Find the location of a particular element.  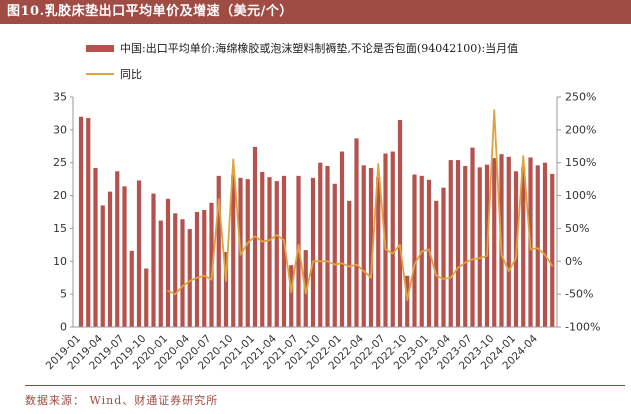

right-tick-label: 50% is located at coordinates (577, 228).